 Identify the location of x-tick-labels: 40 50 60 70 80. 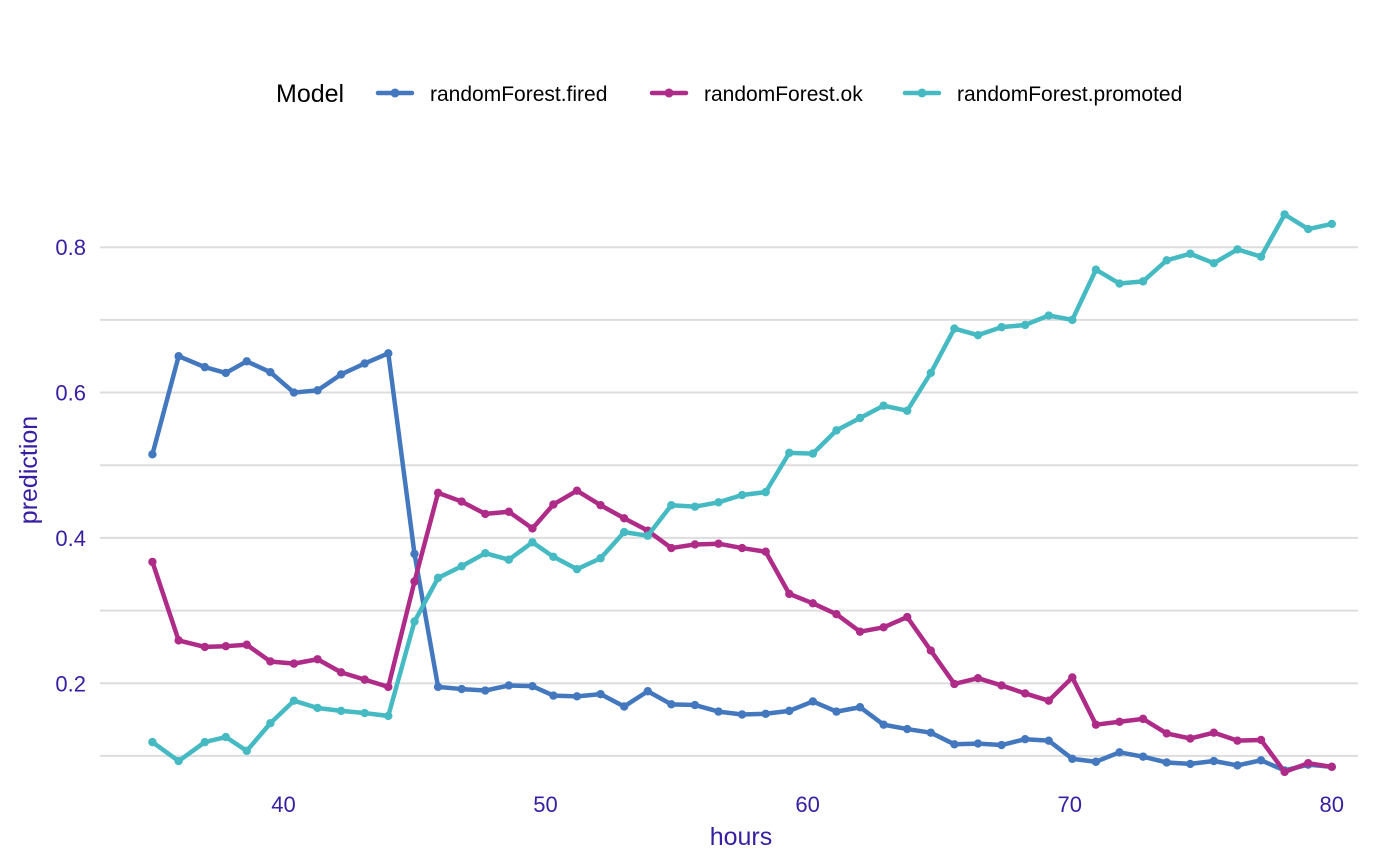
(807, 804).